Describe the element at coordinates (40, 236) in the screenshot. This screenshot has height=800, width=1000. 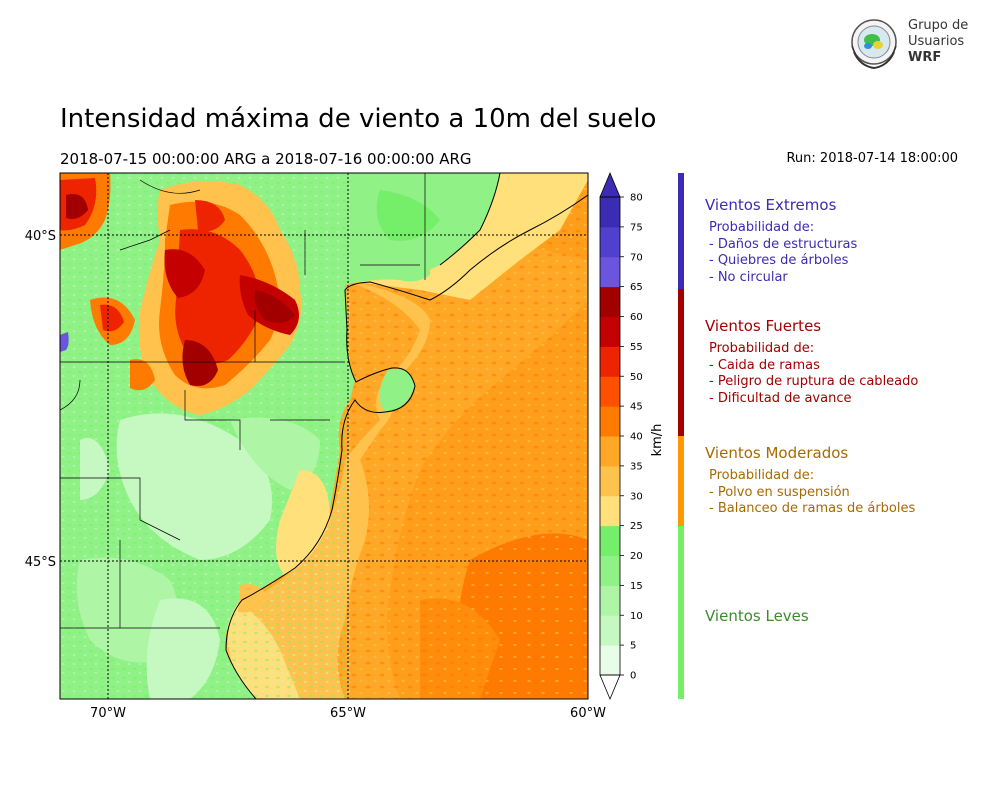
I see `lat-label-40s: 40°S` at that location.